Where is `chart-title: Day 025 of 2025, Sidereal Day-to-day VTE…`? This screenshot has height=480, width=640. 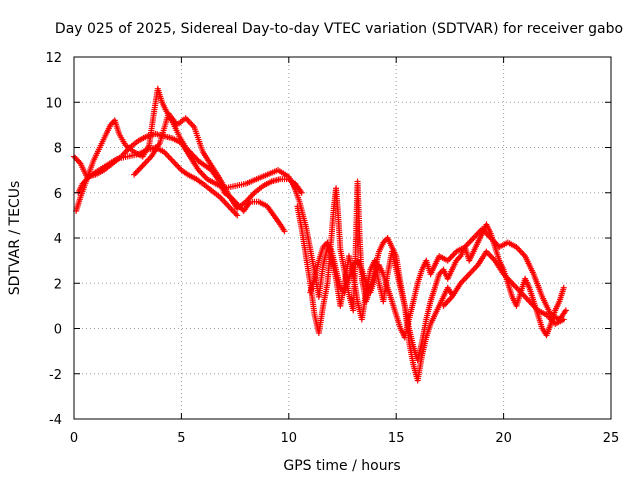 chart-title: Day 025 of 2025, Sidereal Day-to-day VTE… is located at coordinates (339, 29).